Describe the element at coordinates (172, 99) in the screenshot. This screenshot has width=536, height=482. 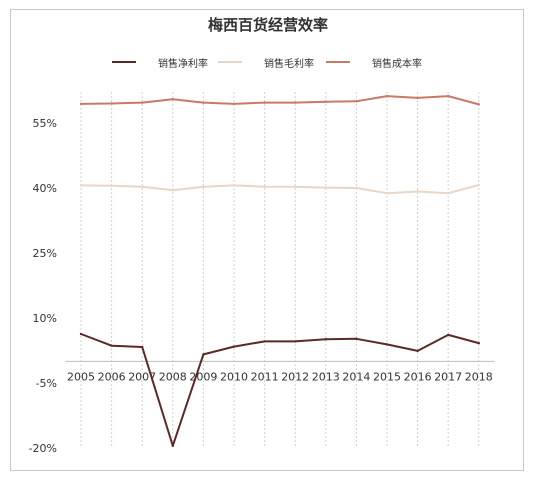
I see `data-point-cost-rate-2008` at that location.